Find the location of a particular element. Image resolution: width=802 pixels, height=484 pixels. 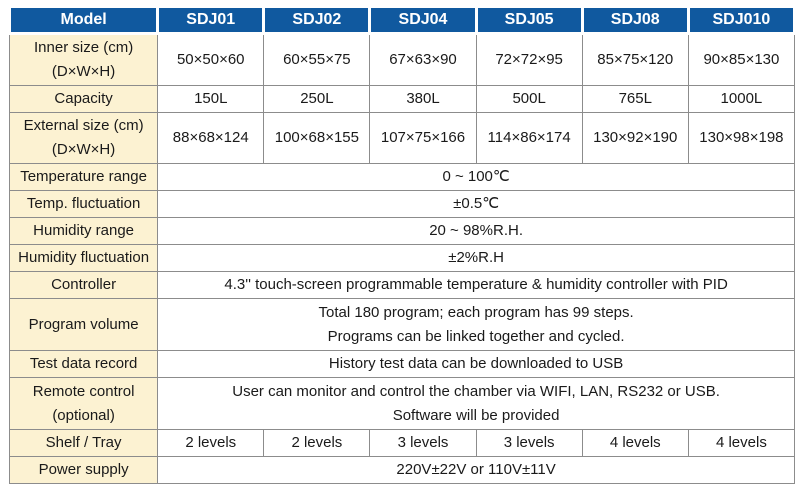

cell-external-size-sdj01: 88×68×124 is located at coordinates (211, 138).